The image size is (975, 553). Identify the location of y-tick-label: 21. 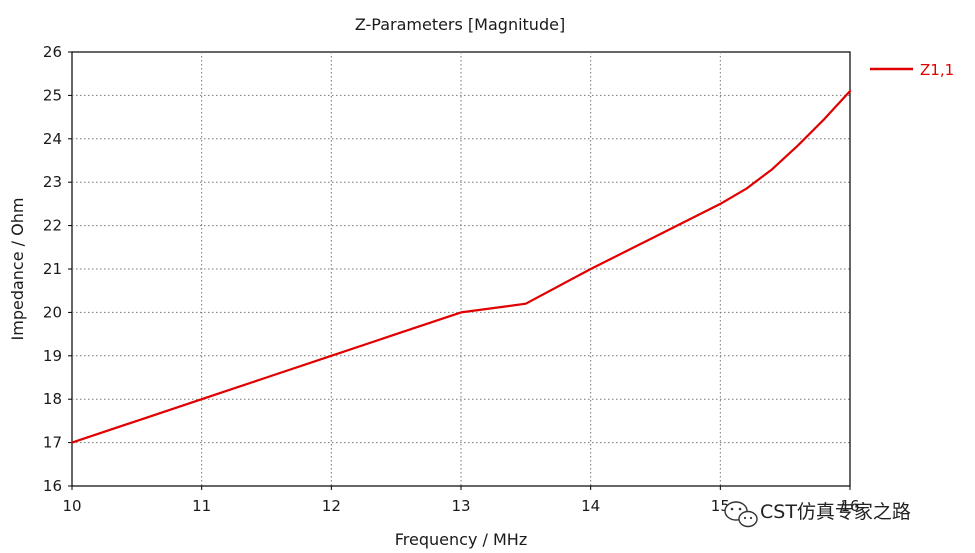
(52, 269).